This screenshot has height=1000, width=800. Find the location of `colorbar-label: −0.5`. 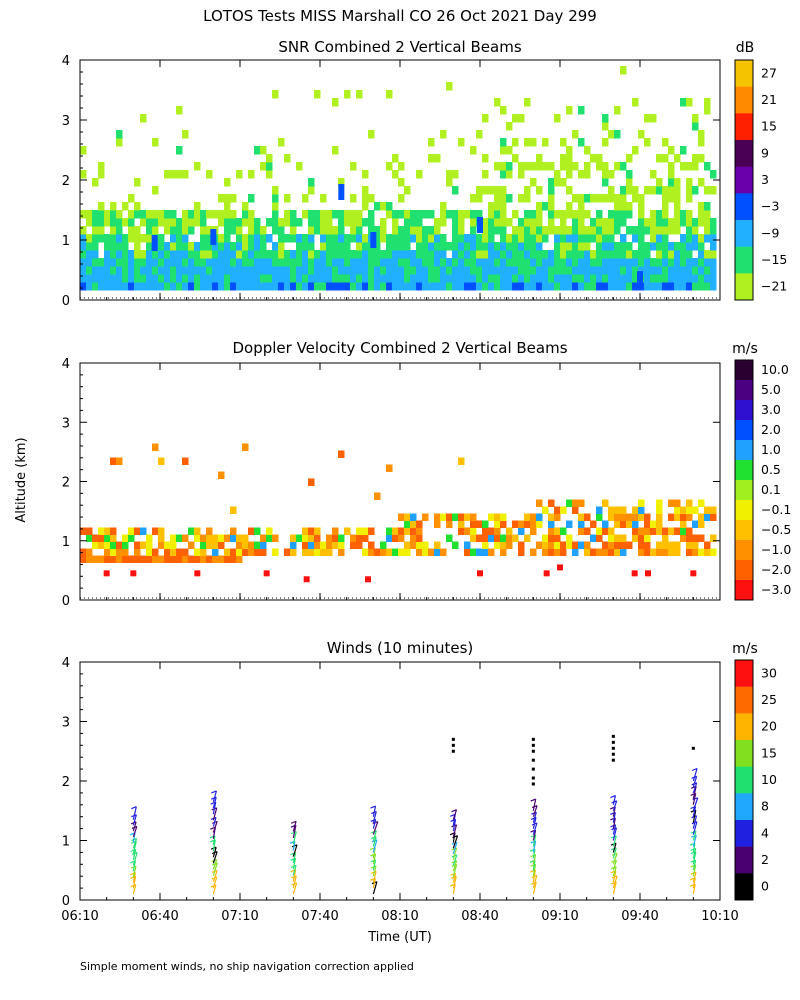

colorbar-label: −0.5 is located at coordinates (776, 529).